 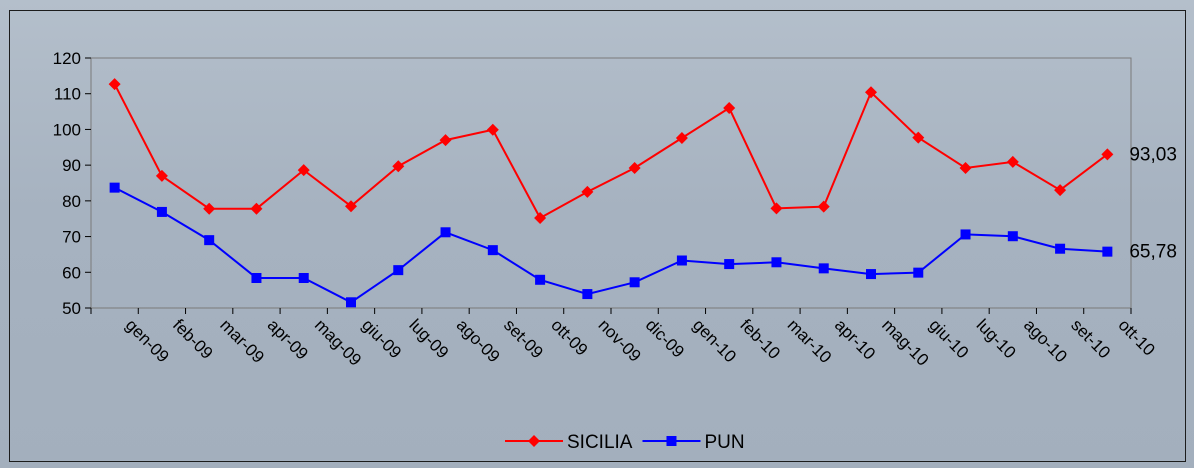 I want to click on data-label-pun: 65,78, so click(x=1153, y=252).